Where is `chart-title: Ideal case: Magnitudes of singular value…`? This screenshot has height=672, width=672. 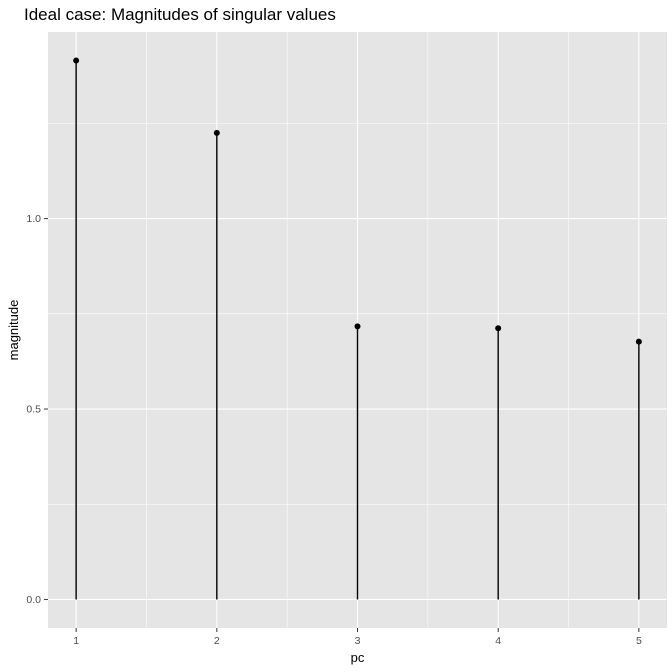 chart-title: Ideal case: Magnitudes of singular value… is located at coordinates (180, 14).